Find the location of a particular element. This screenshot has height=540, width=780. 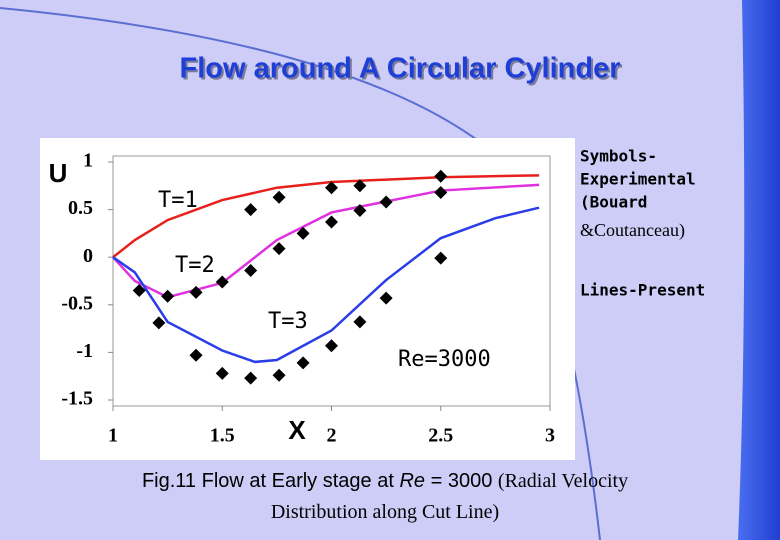

note: (Bouard is located at coordinates (613, 202).